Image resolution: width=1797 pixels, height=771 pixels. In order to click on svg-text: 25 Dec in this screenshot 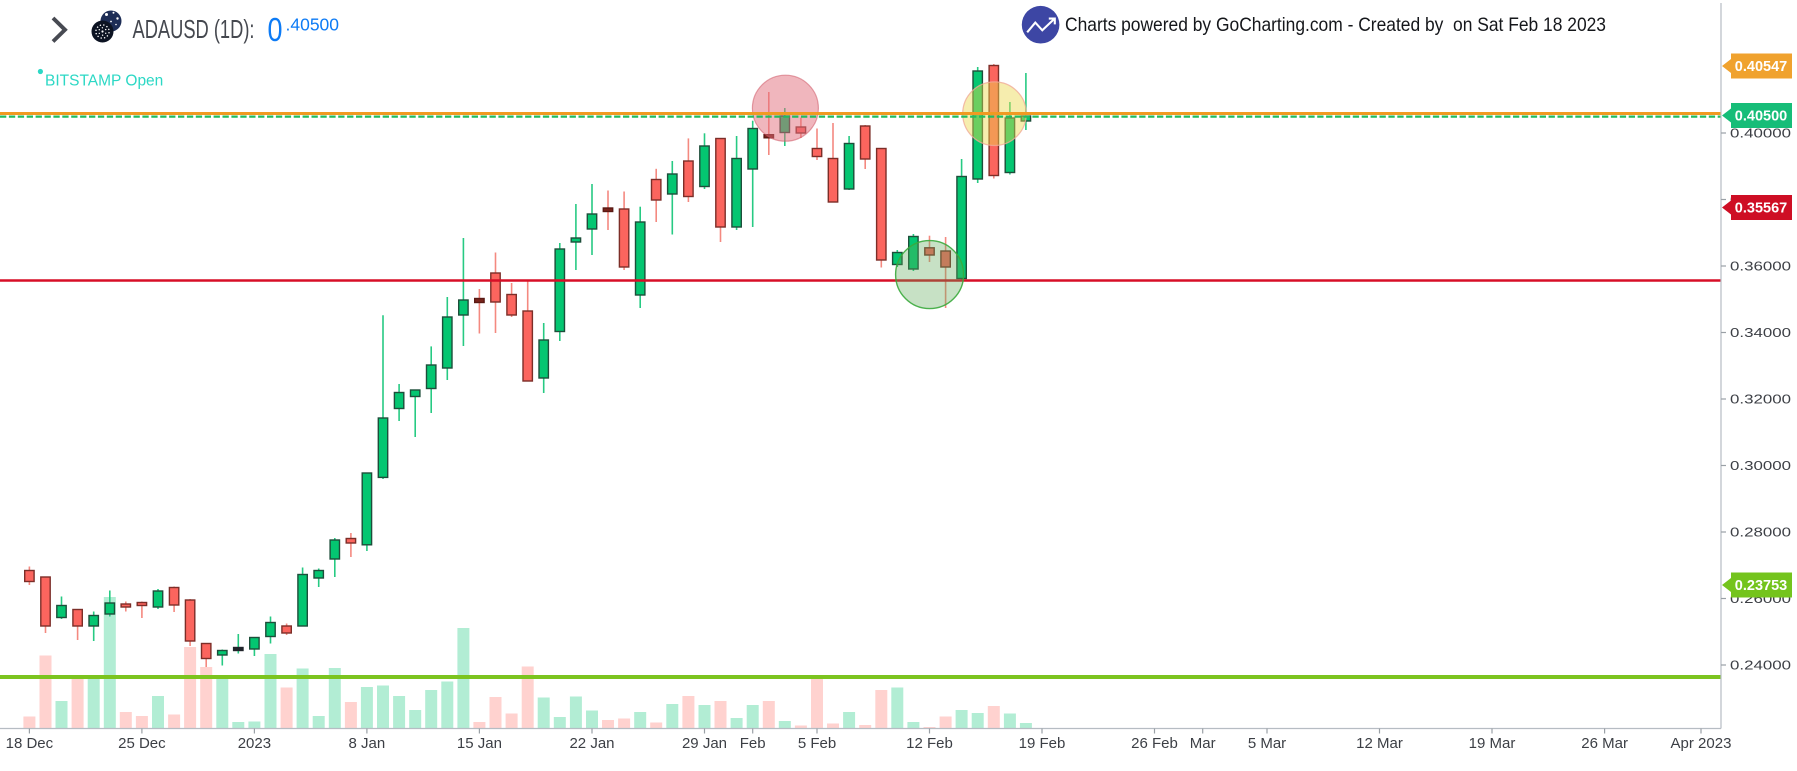, I will do `click(142, 743)`.